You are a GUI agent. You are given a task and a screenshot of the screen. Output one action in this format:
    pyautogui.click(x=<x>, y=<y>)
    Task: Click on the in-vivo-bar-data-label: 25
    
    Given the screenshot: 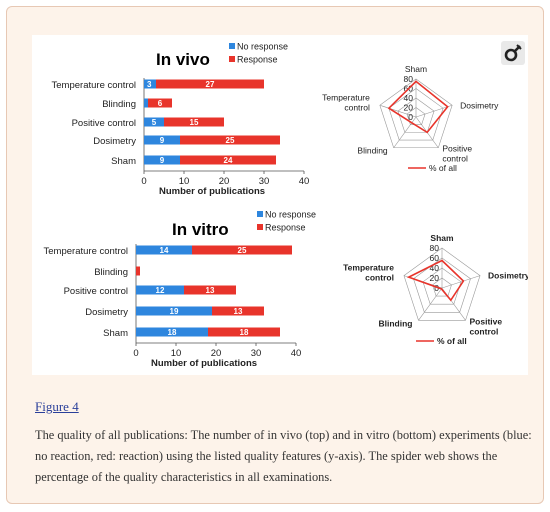 What is the action you would take?
    pyautogui.click(x=230, y=140)
    